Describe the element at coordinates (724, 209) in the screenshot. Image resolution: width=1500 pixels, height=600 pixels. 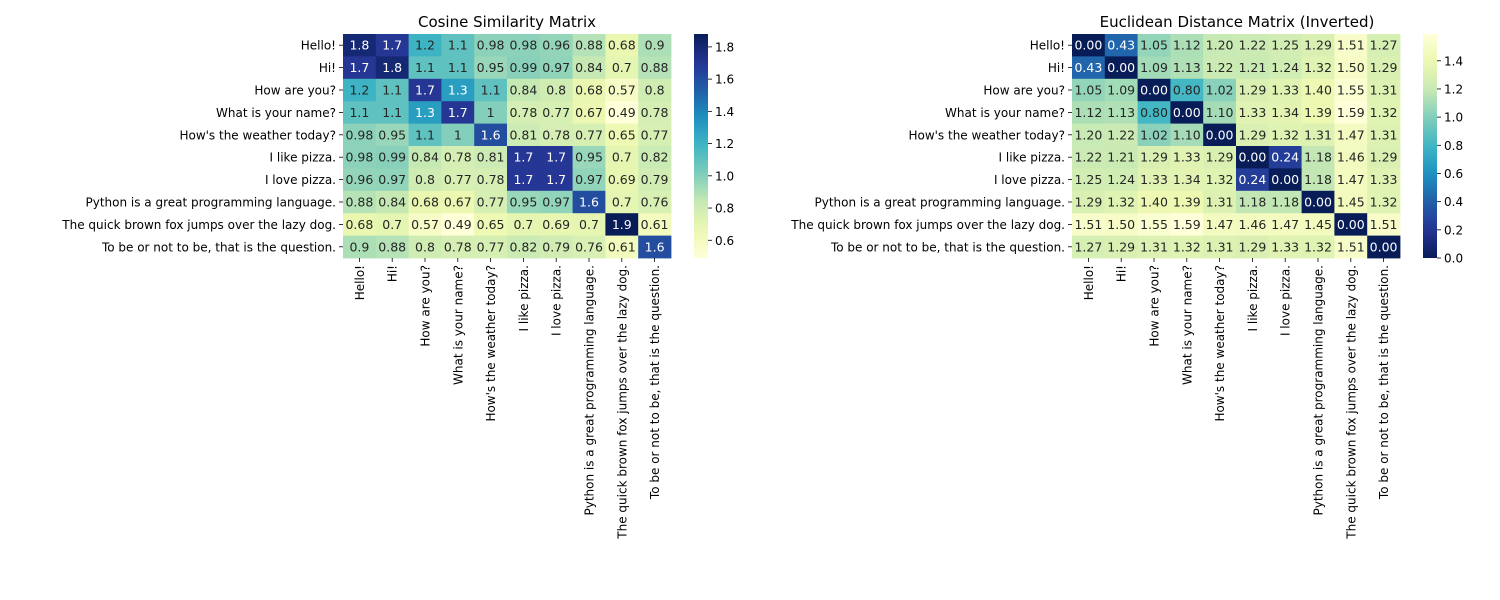
I see `cosine-colorbar-tick-label: 0.8` at that location.